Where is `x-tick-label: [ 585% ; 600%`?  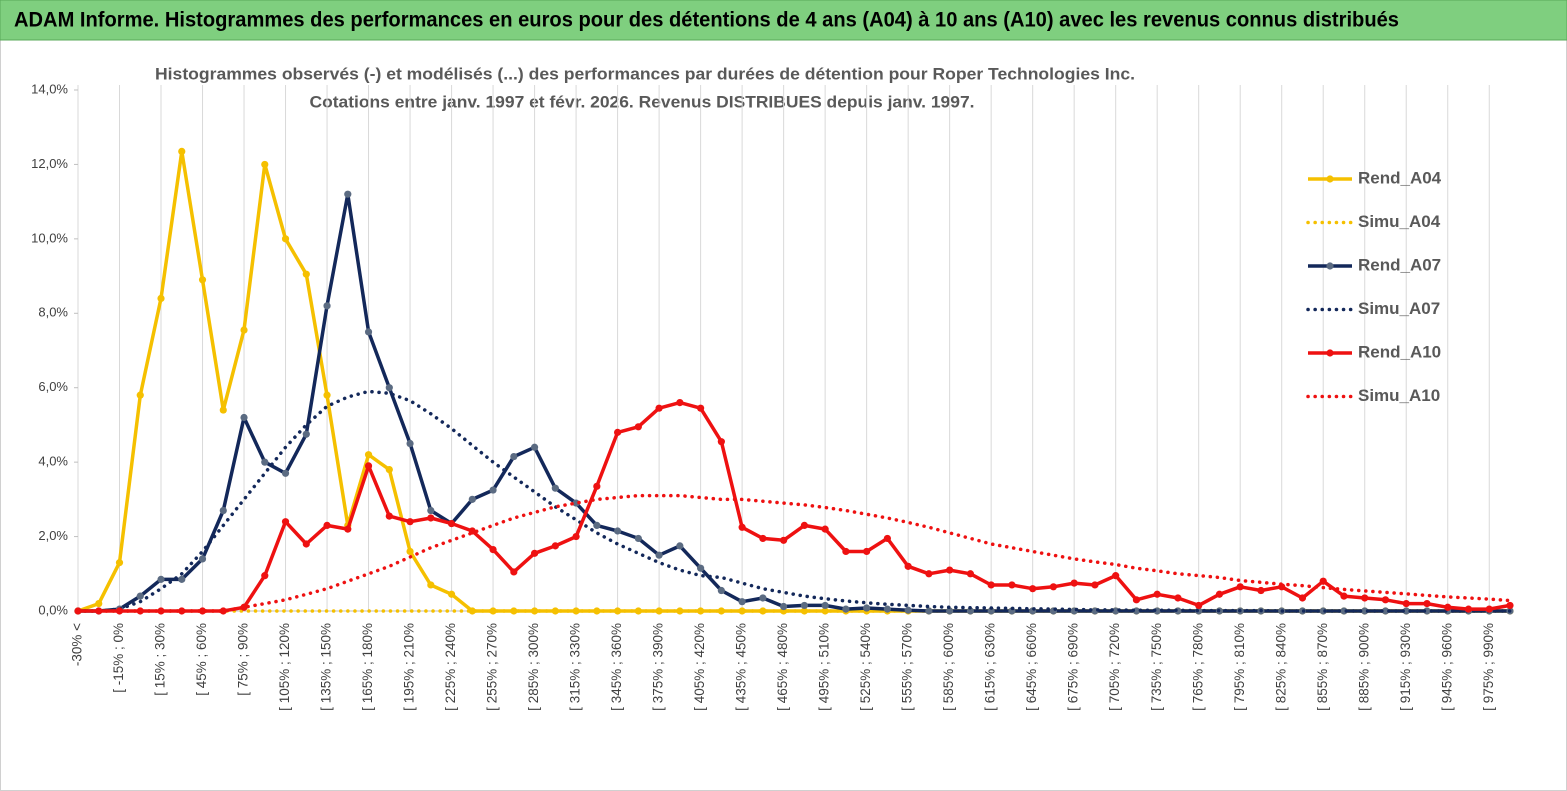 x-tick-label: [ 585% ; 600% is located at coordinates (948, 667).